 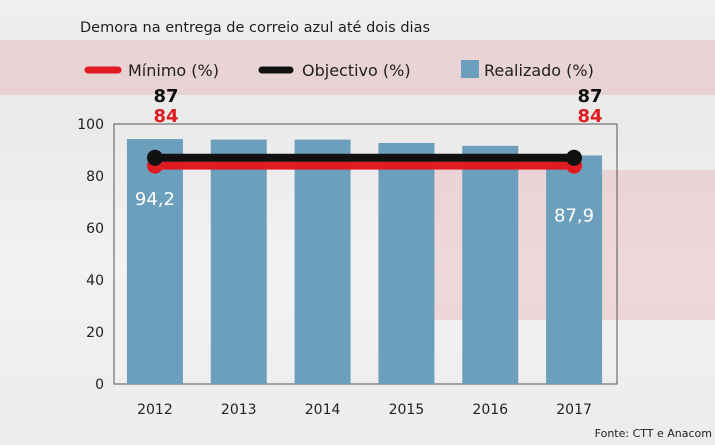 What do you see at coordinates (364, 161) in the screenshot?
I see `reference-lines` at bounding box center [364, 161].